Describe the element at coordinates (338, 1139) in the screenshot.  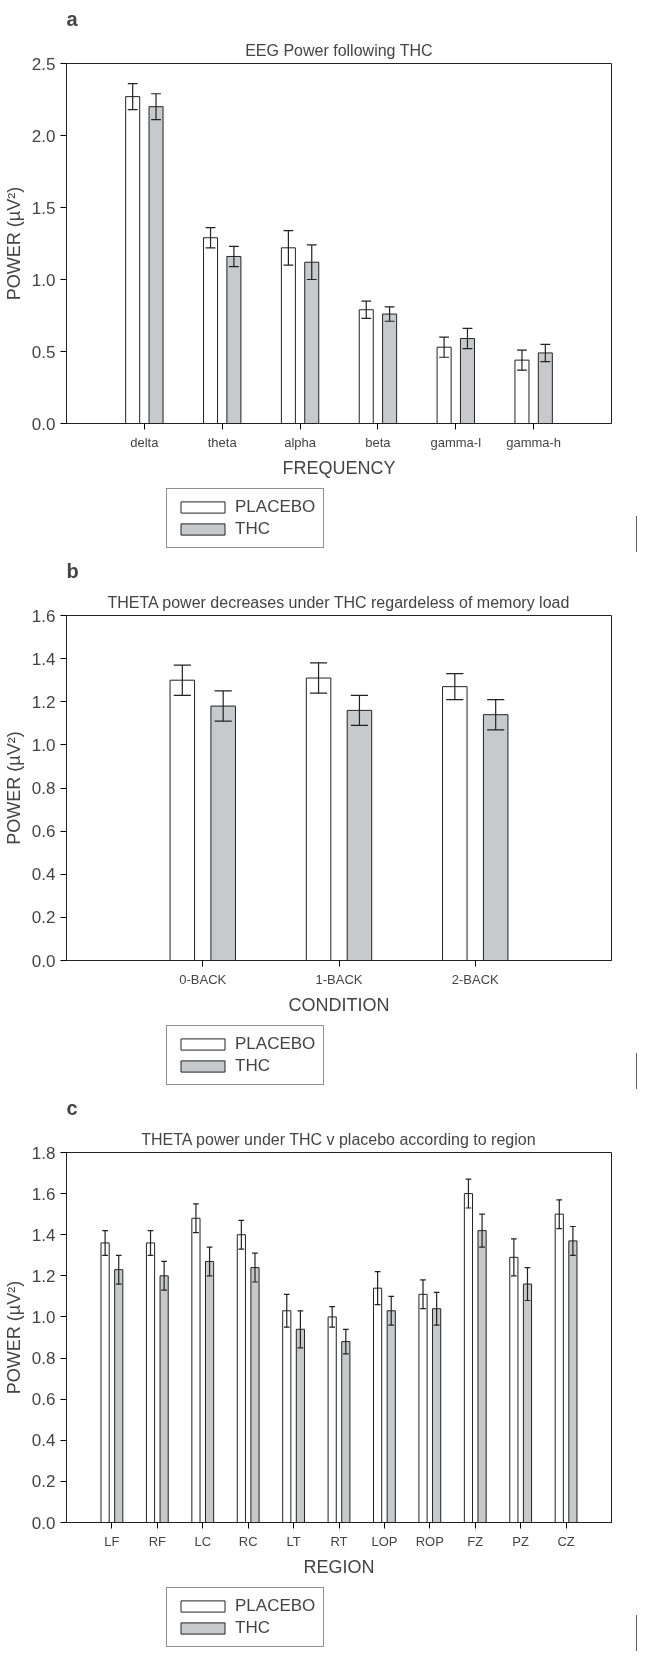
I see `chart-title: THETA power under THC v placebo according to region` at that location.